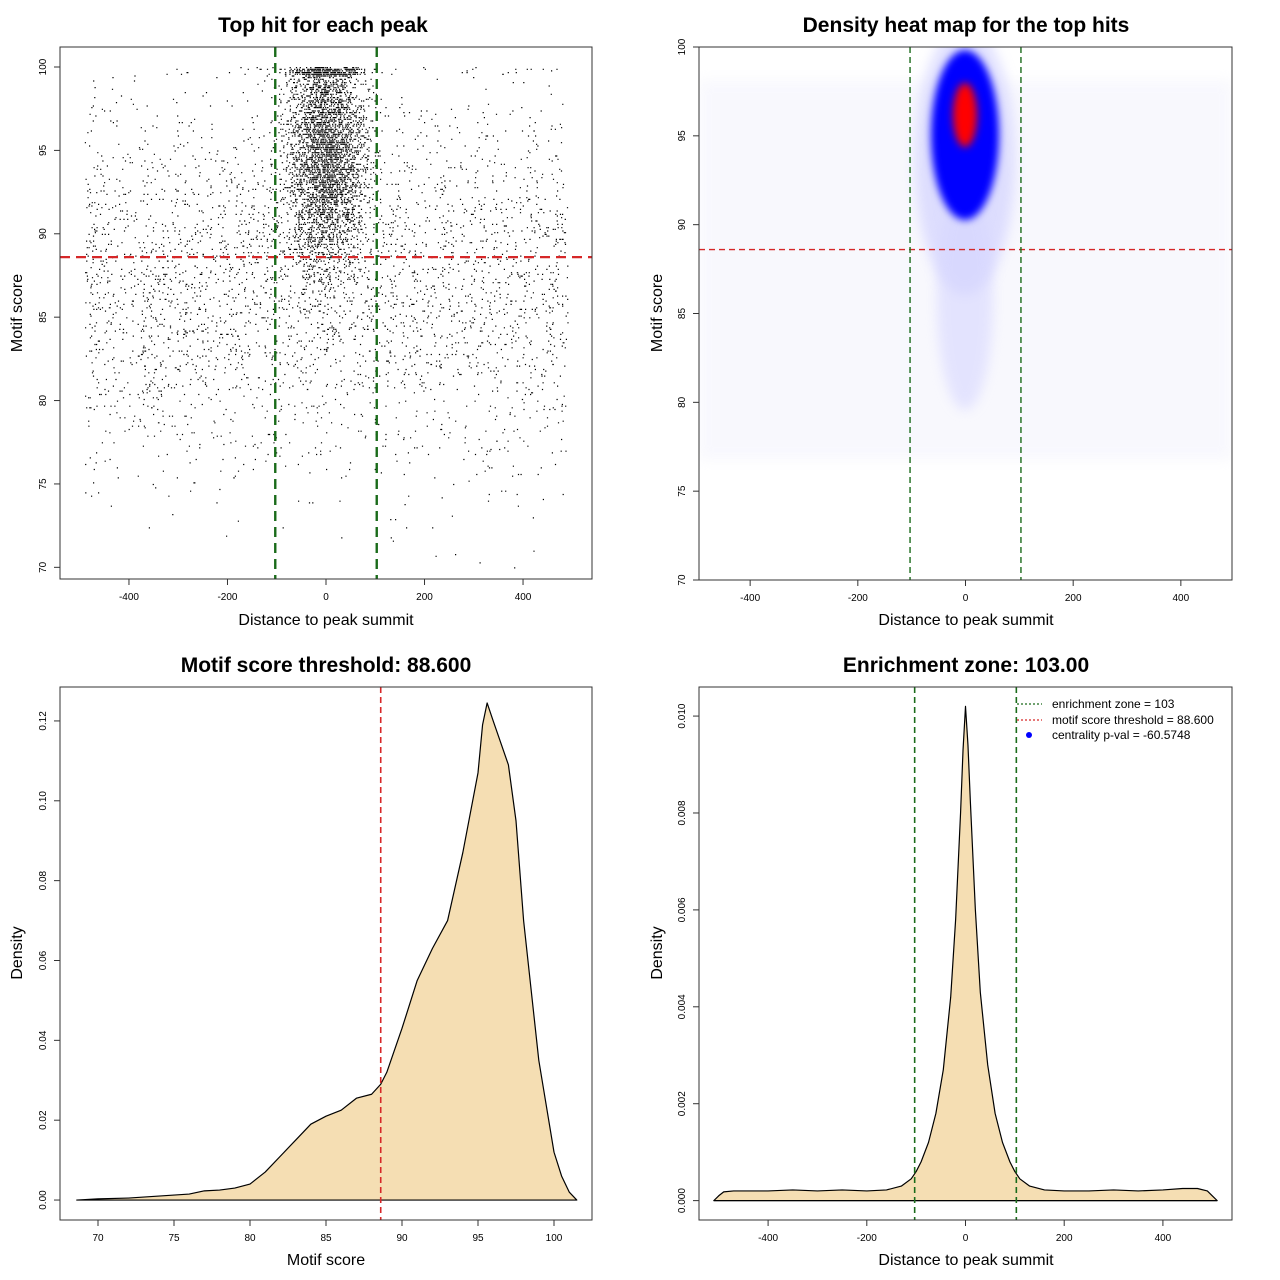 The width and height of the screenshot is (1280, 1280). What do you see at coordinates (43, 1120) in the screenshot?
I see `y-tick-label: 0.02` at bounding box center [43, 1120].